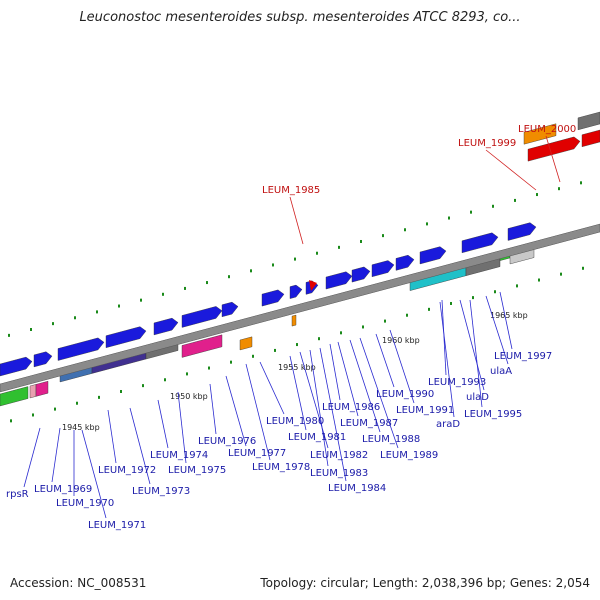  Describe the element at coordinates (291, 190) in the screenshot. I see `gene-label-red: LEUM_1985` at that location.